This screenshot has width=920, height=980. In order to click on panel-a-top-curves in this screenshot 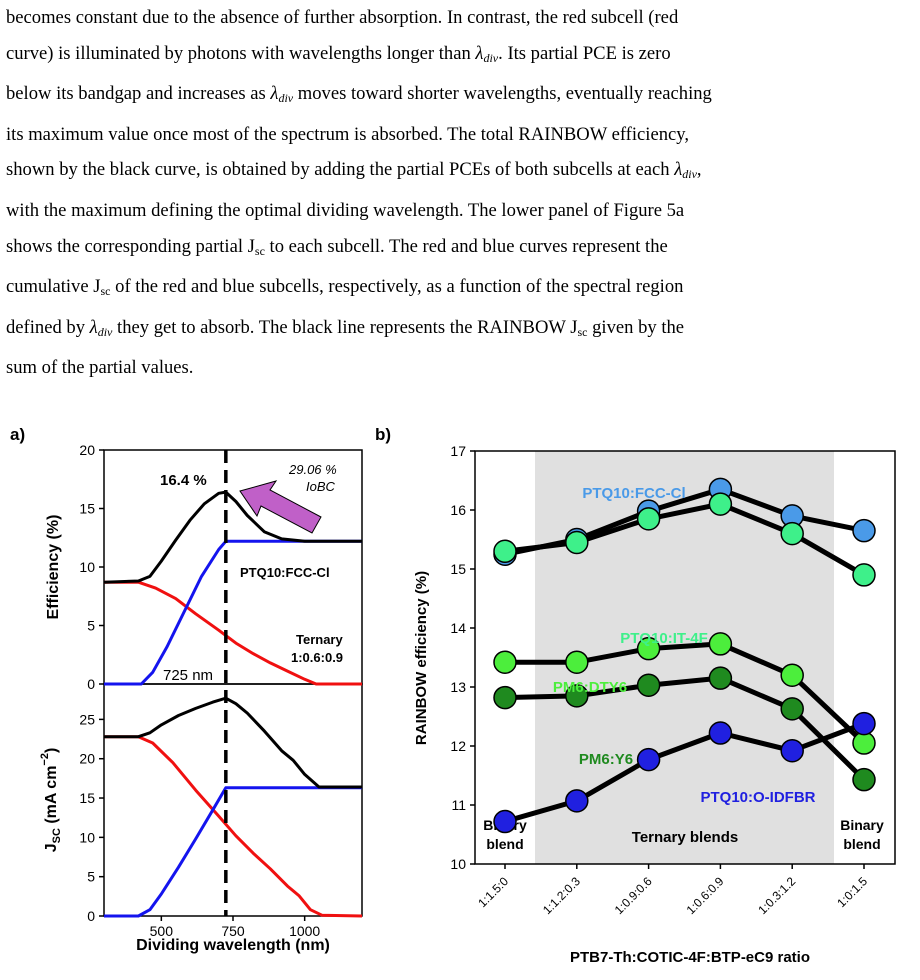, I will do `click(232, 588)`.